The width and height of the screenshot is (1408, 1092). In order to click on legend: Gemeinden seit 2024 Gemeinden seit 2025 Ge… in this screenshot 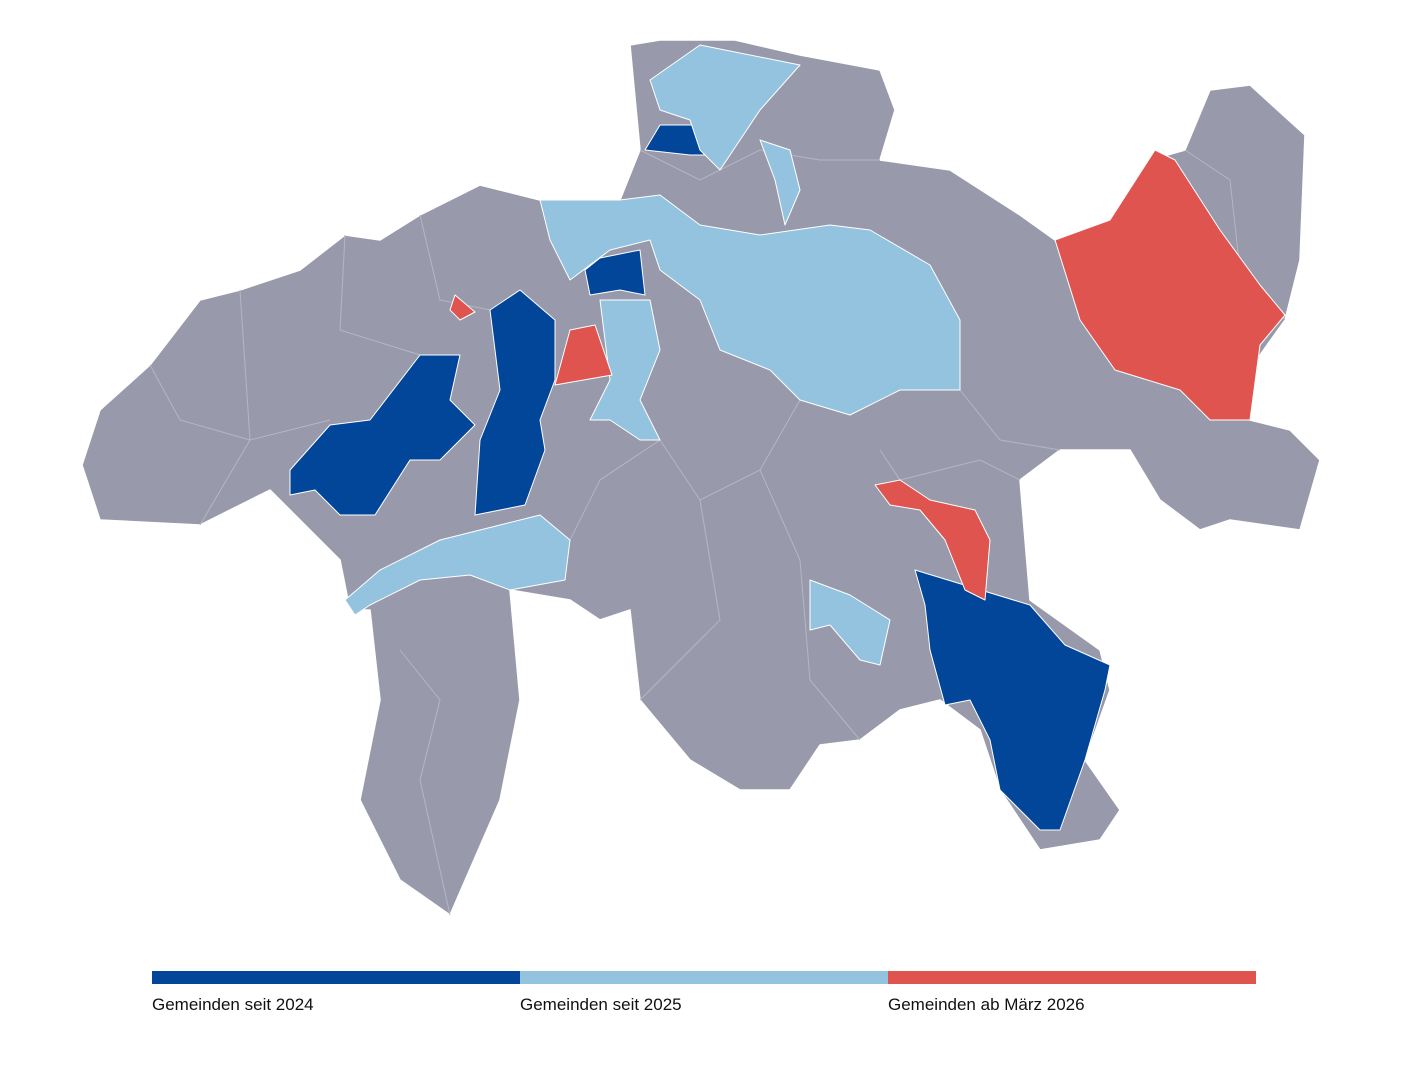, I will do `click(704, 992)`.